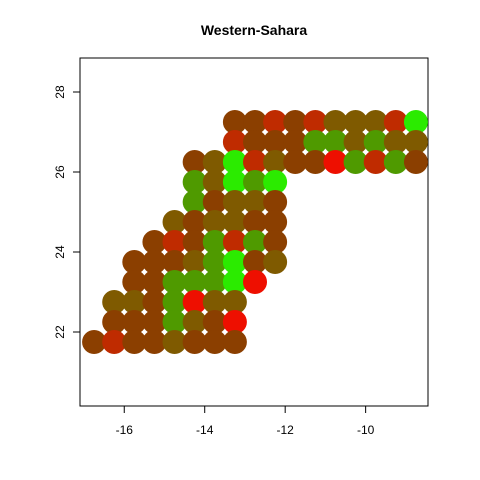  I want to click on y-tick-label: 24, so click(60, 252).